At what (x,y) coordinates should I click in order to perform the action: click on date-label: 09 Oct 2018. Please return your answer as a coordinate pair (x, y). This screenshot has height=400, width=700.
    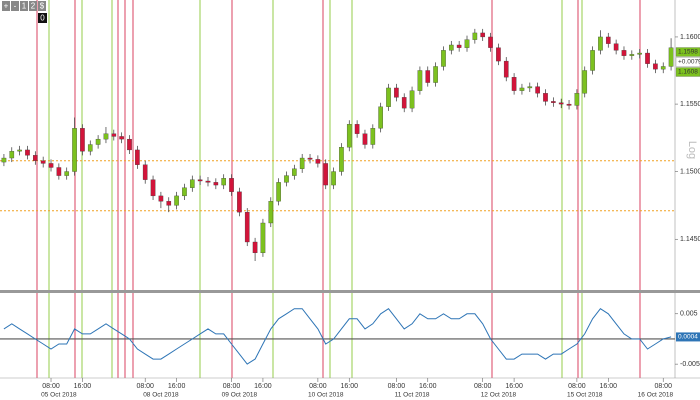
    Looking at the image, I should click on (240, 395).